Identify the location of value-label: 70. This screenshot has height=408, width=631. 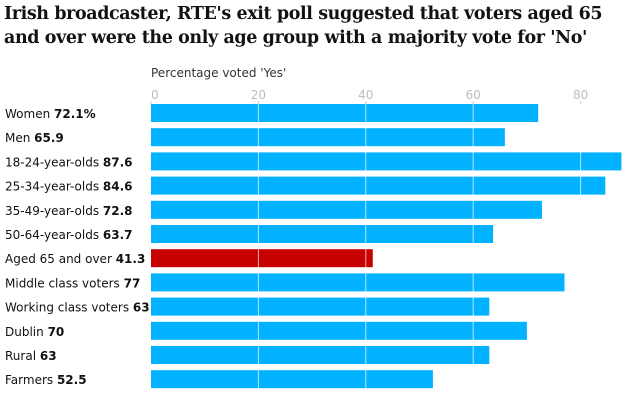
(56, 332).